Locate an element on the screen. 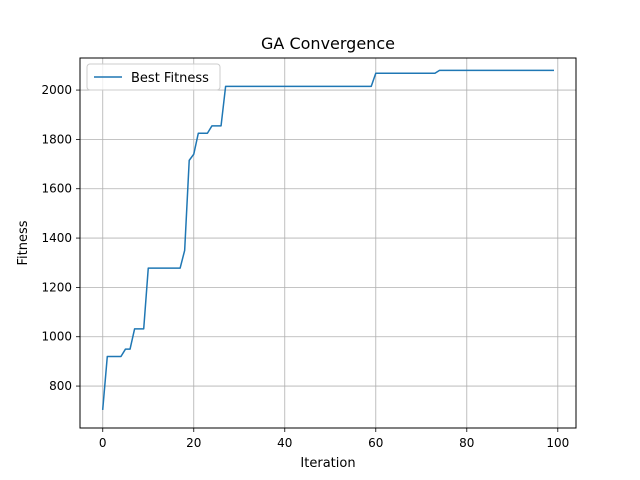 The width and height of the screenshot is (640, 480). x-tick-label: 100 is located at coordinates (557, 443).